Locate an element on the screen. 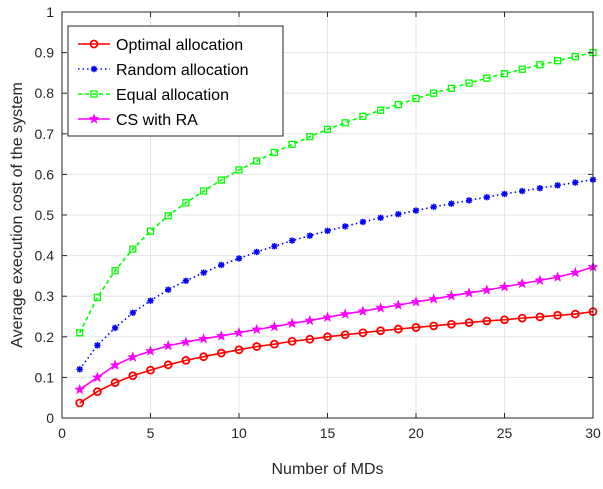 The width and height of the screenshot is (603, 489). y-tick-label: 0.5 is located at coordinates (45, 215).